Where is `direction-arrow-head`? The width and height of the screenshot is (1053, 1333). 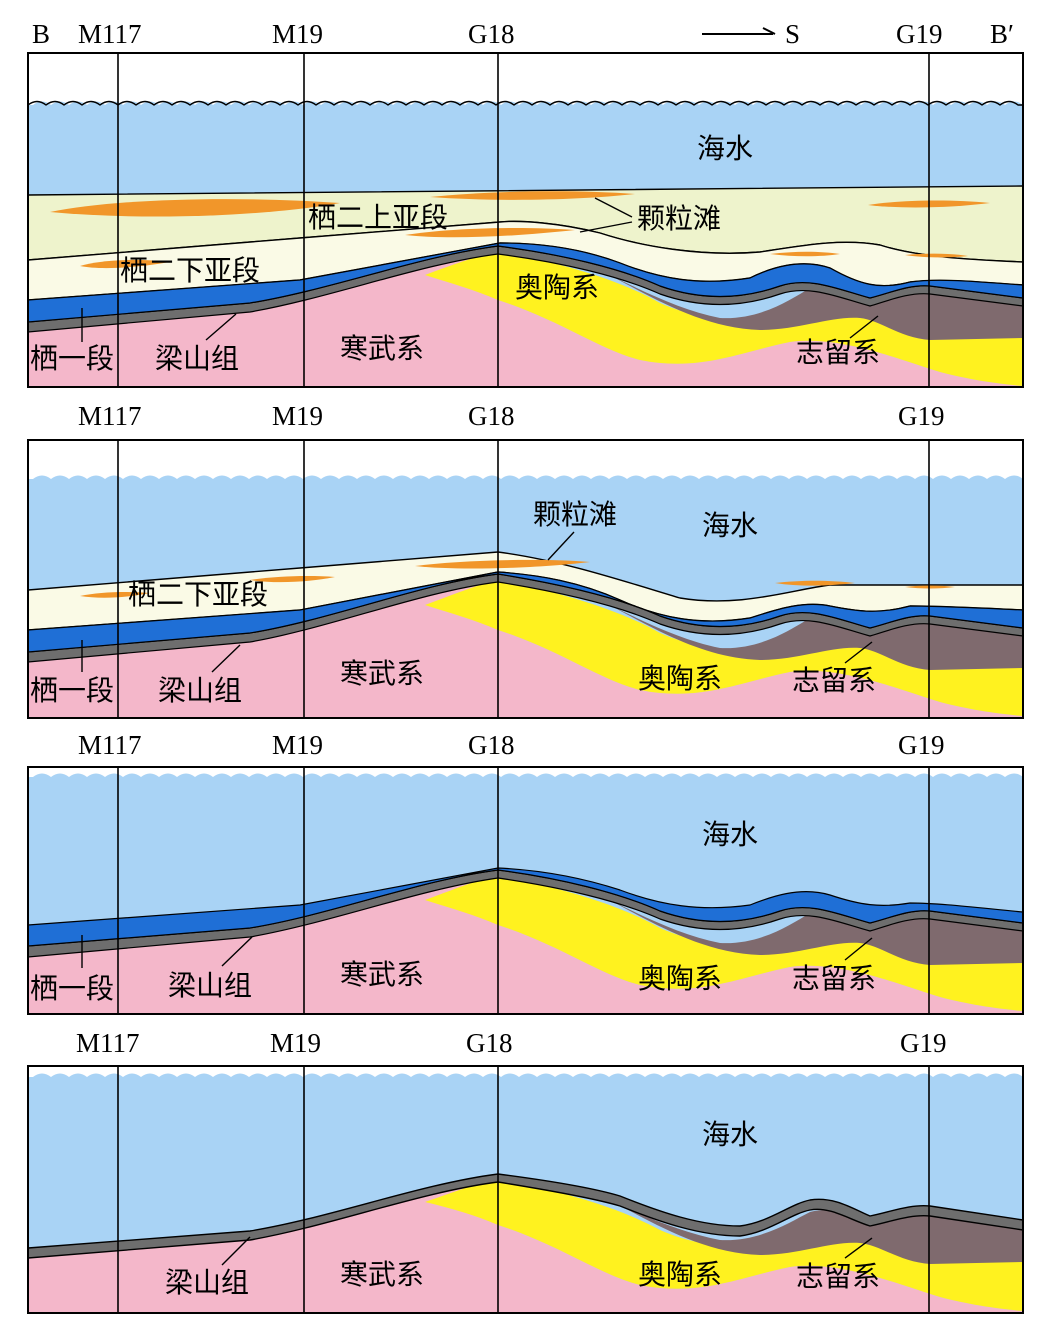 direction-arrow-head is located at coordinates (769, 31).